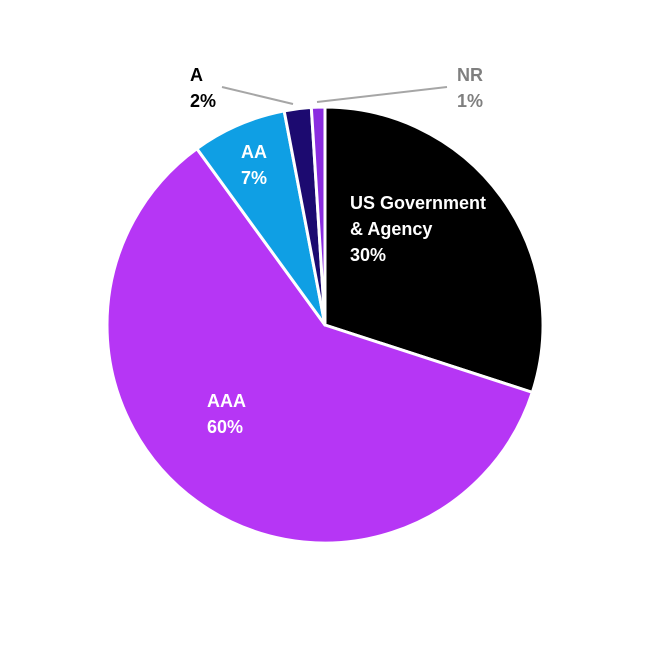 The image size is (650, 650). I want to click on data-label: AA 7%, so click(271, 165).